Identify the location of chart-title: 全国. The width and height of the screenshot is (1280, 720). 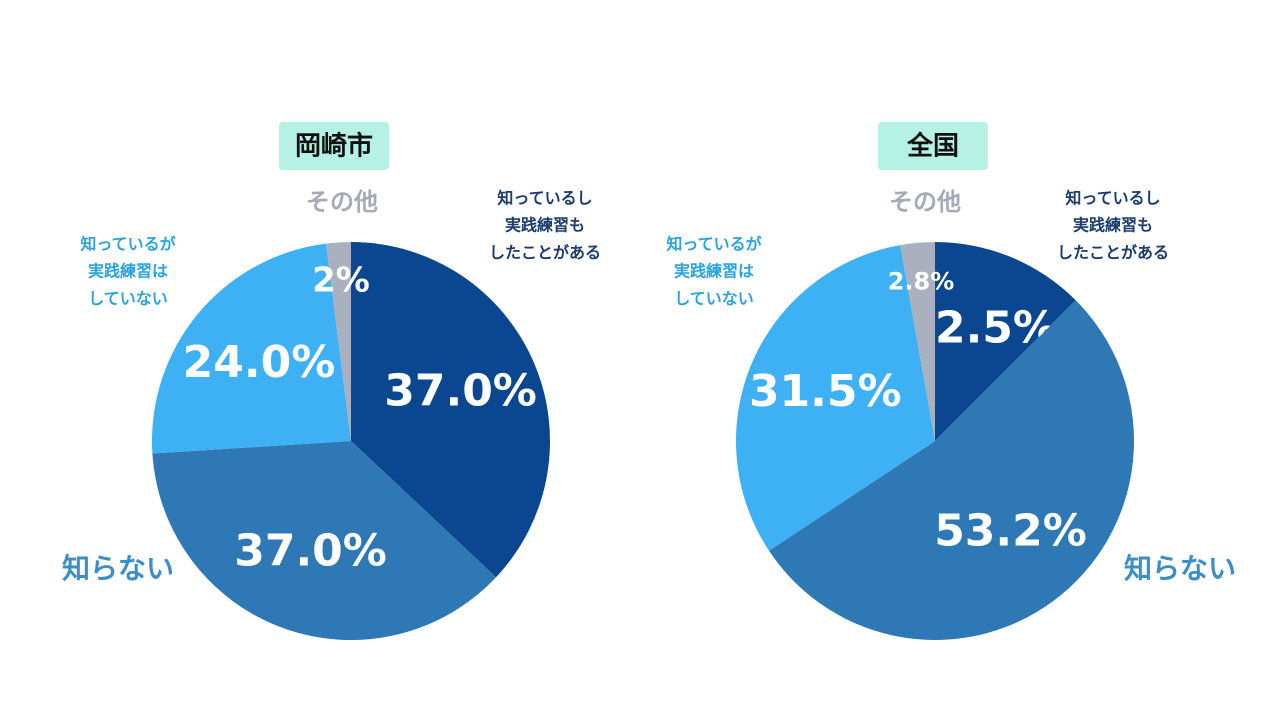
(932, 146).